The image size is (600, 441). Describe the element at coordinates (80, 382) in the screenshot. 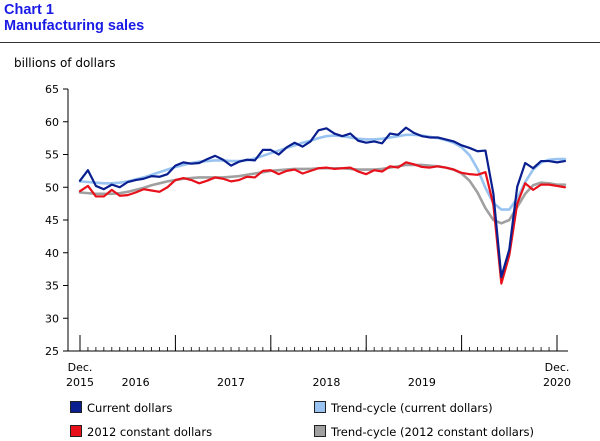

I see `x-tick-label: 2015` at that location.